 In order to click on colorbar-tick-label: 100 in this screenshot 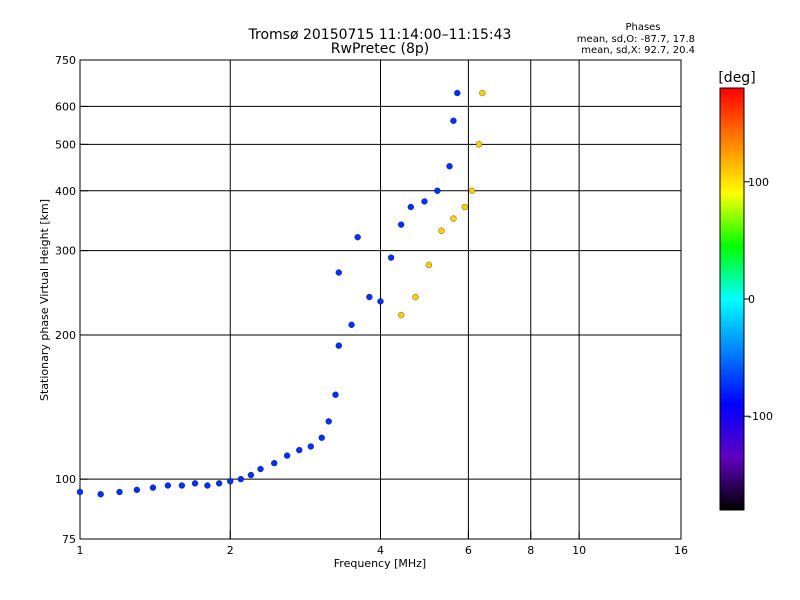, I will do `click(758, 182)`.